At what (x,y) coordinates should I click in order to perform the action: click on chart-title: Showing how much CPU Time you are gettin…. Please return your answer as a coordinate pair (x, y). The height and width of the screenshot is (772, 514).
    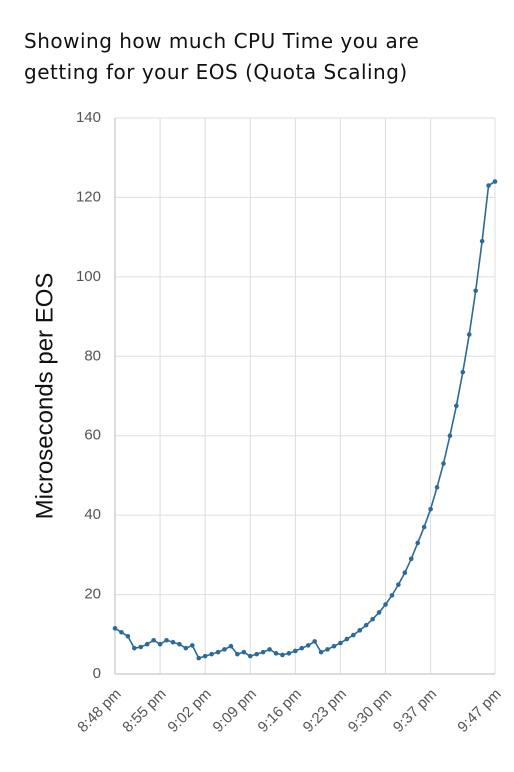
    Looking at the image, I should click on (222, 56).